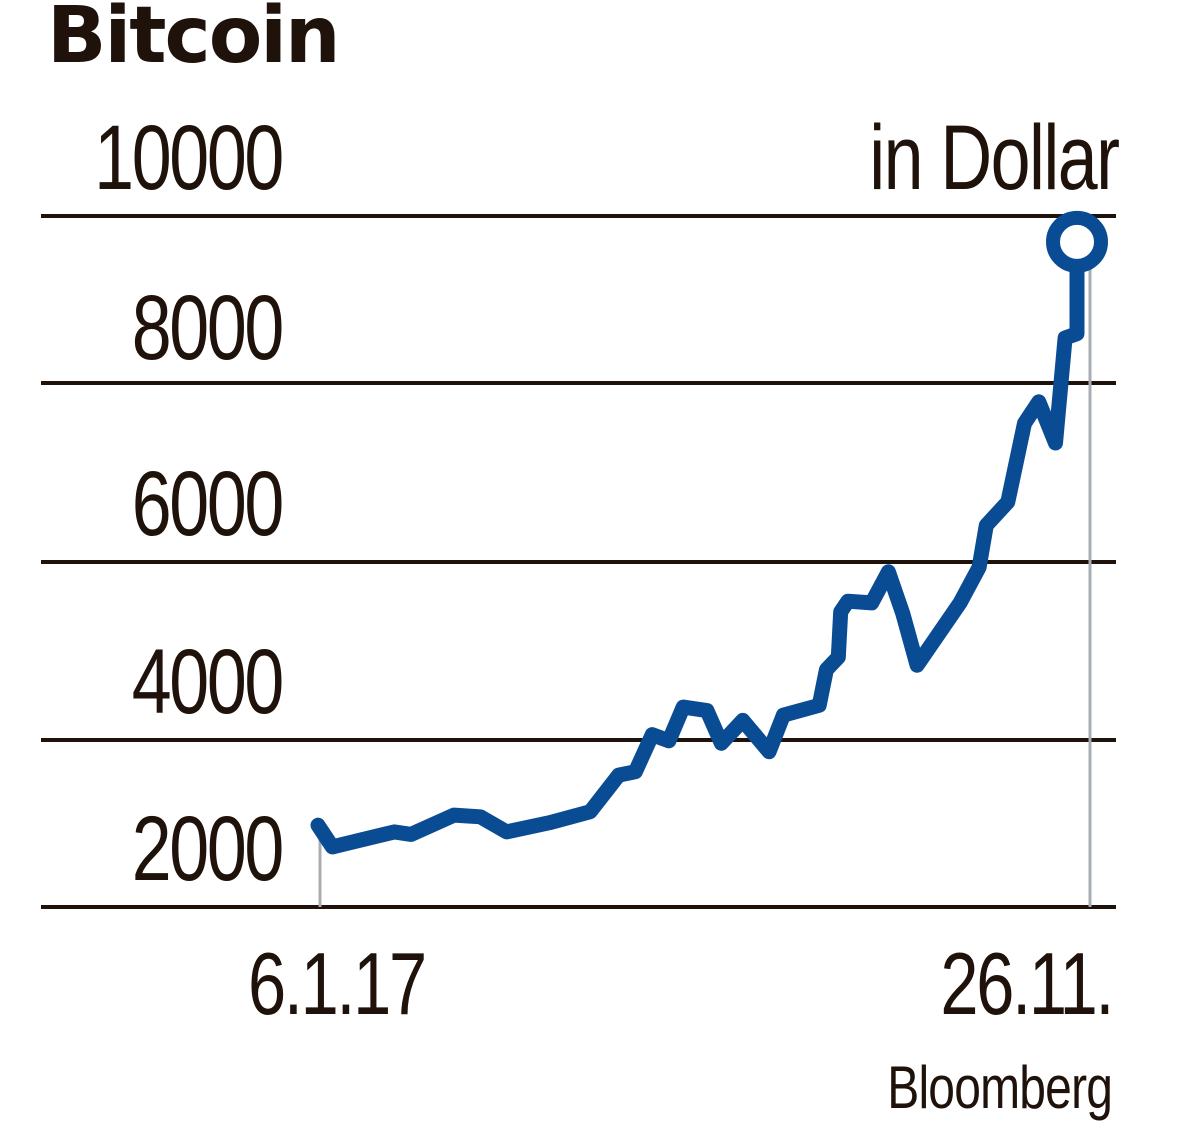 Image resolution: width=1200 pixels, height=1124 pixels. Describe the element at coordinates (189, 158) in the screenshot. I see `y-tick-label-10000: 10000` at that location.